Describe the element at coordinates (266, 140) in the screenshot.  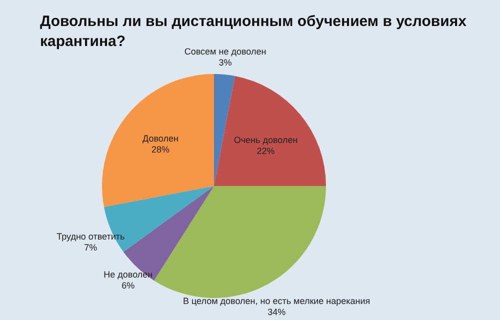
I see `slice-label: Очень доволен` at that location.